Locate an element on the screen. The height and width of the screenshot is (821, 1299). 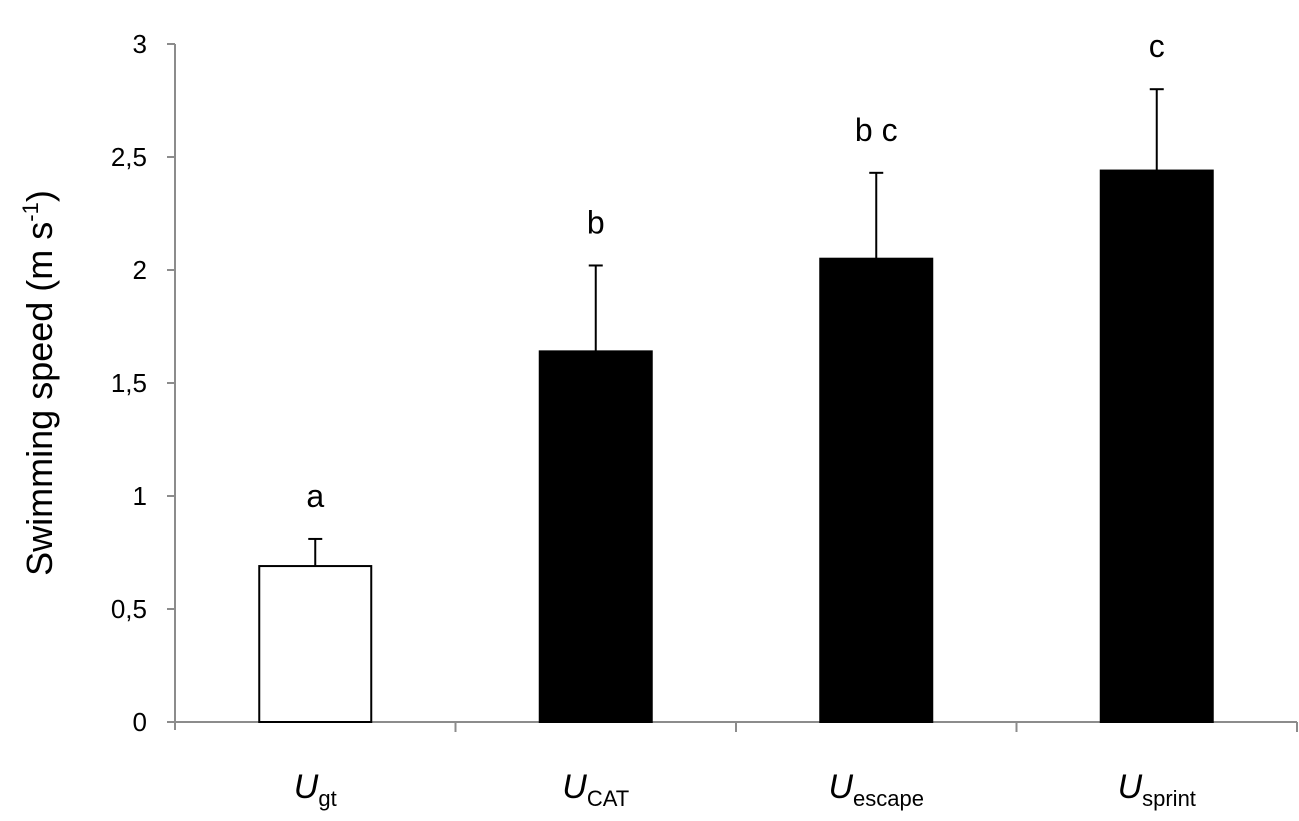
significance-label: a is located at coordinates (315, 496).